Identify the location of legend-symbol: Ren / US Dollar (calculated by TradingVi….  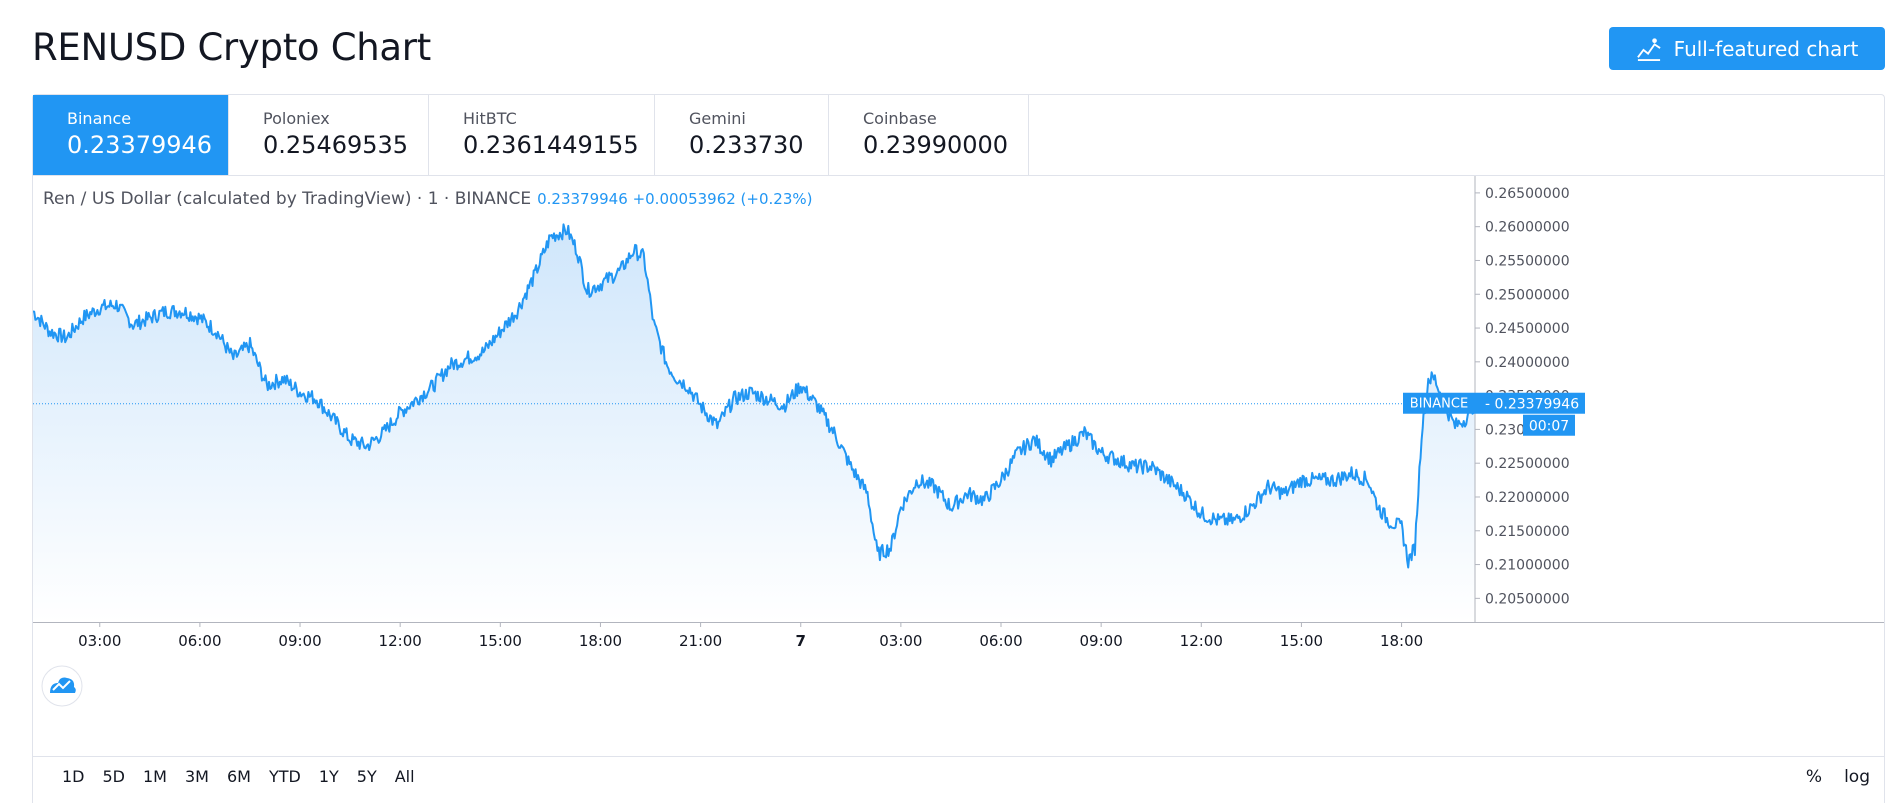
(287, 199).